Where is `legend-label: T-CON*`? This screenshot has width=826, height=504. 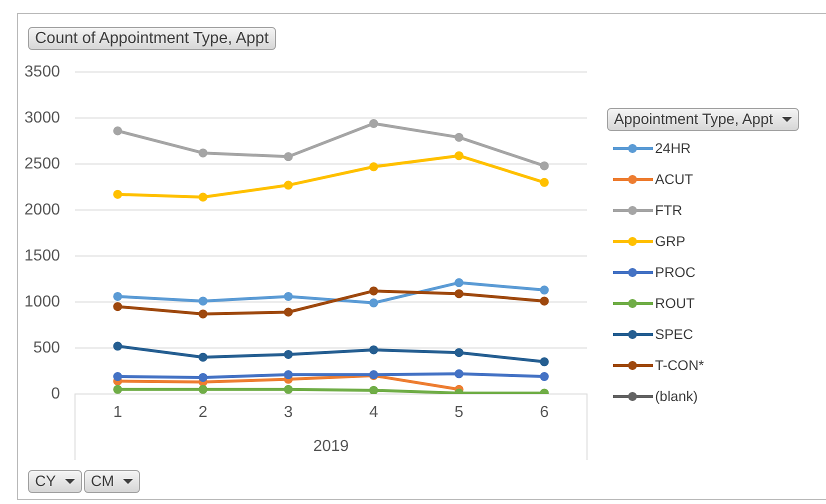 legend-label: T-CON* is located at coordinates (679, 365).